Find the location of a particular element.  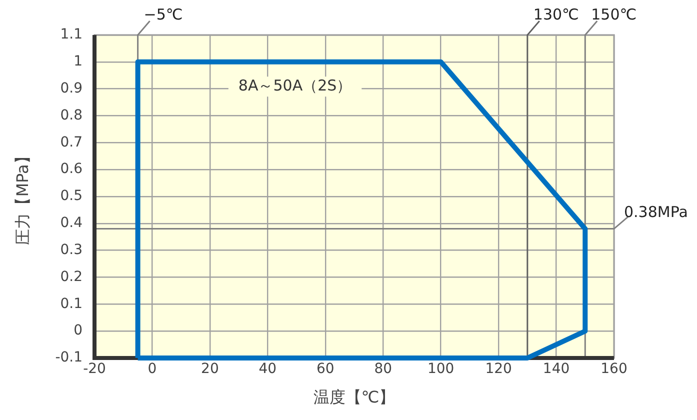

y-tick-label: 0.9 is located at coordinates (71, 88).